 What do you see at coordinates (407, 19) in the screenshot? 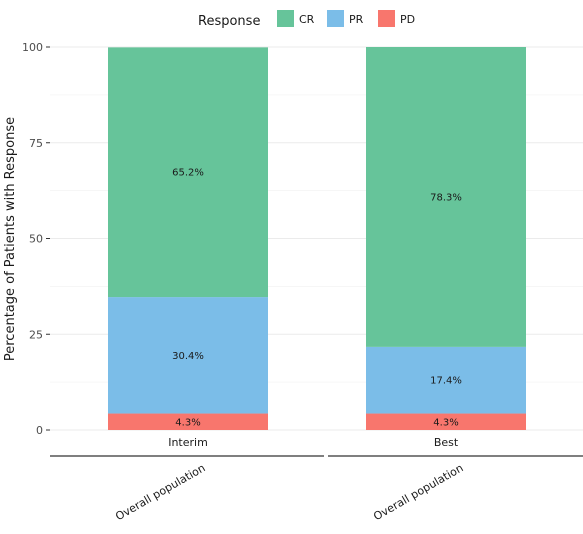
I see `legend-label-pd: PD` at bounding box center [407, 19].